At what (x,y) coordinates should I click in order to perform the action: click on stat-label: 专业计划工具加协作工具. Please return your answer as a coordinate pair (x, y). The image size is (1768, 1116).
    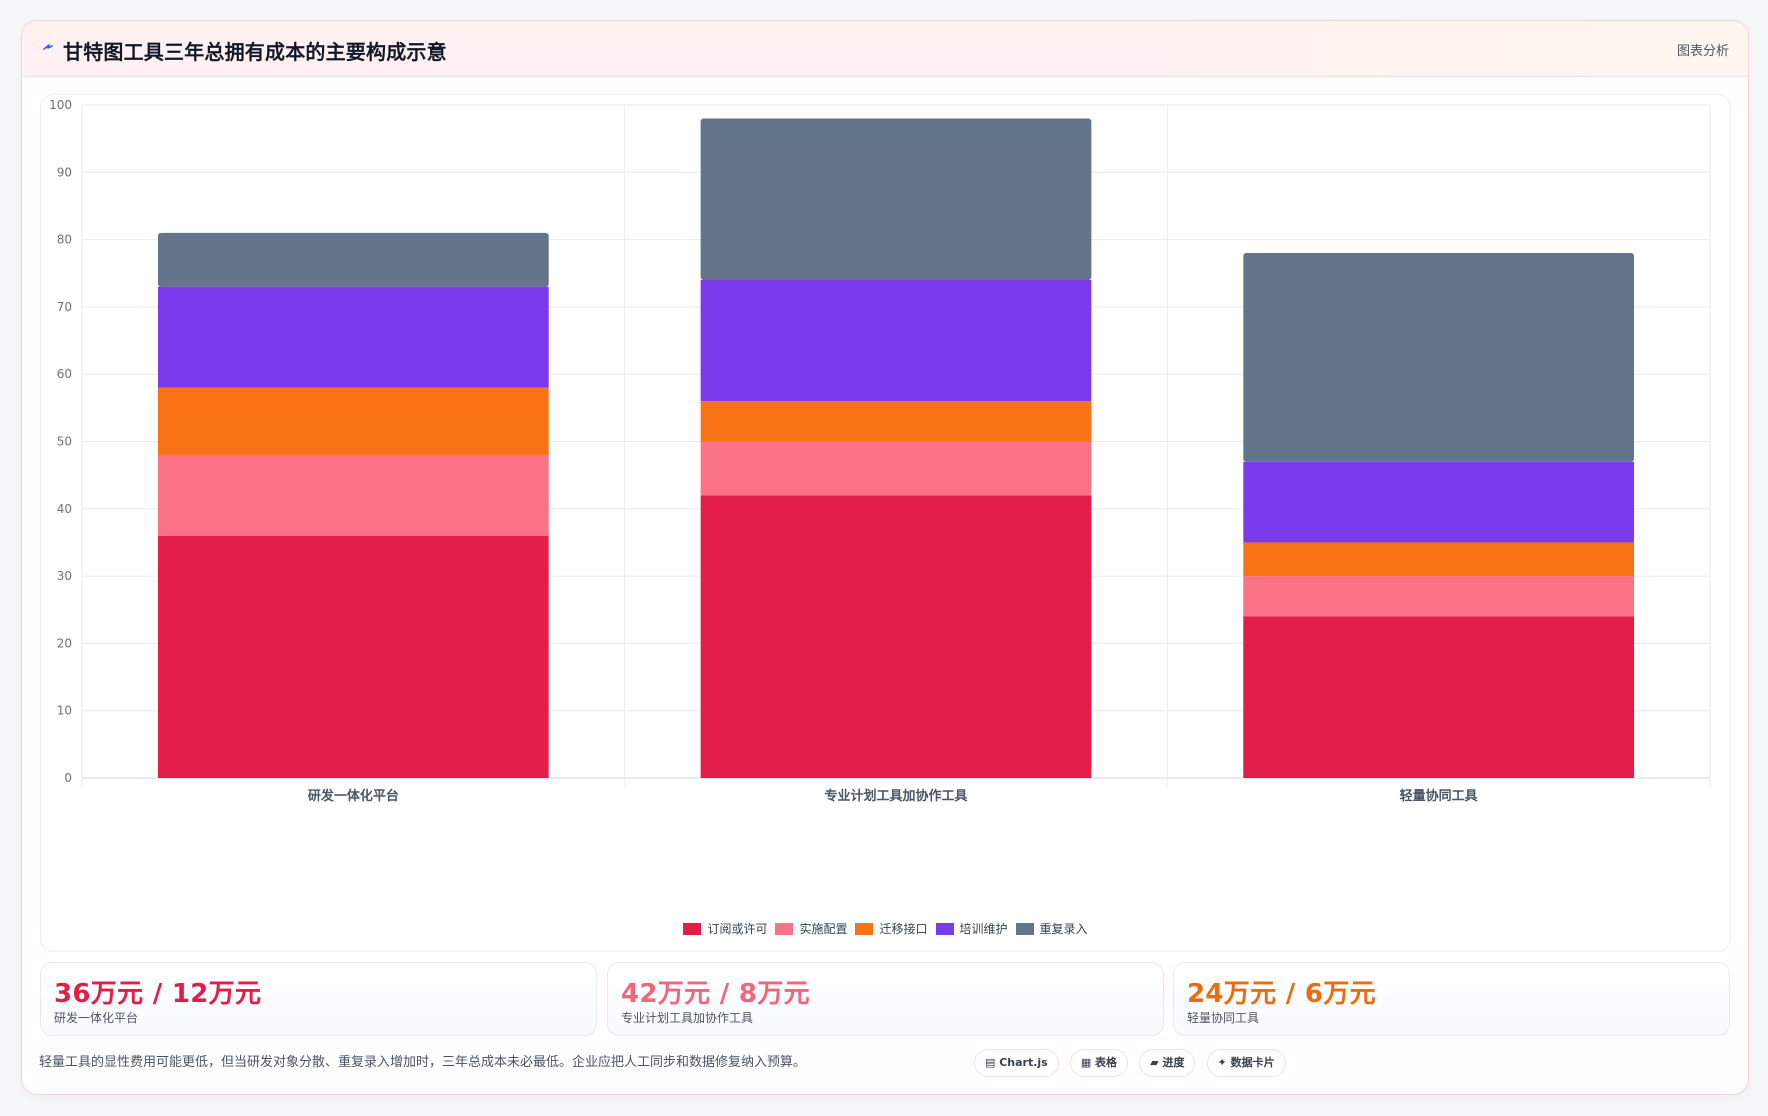
    Looking at the image, I should click on (687, 1018).